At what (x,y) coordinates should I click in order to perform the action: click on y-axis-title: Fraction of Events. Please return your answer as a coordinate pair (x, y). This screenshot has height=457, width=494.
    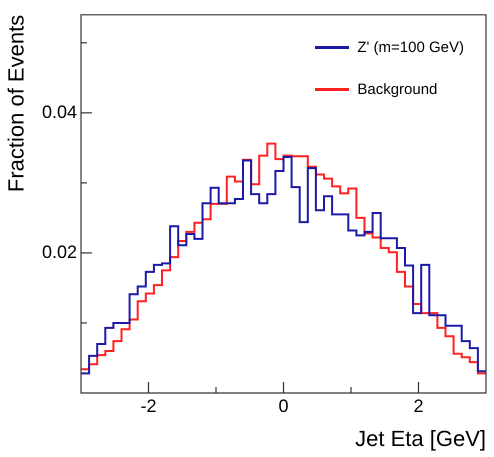
    Looking at the image, I should click on (15, 103).